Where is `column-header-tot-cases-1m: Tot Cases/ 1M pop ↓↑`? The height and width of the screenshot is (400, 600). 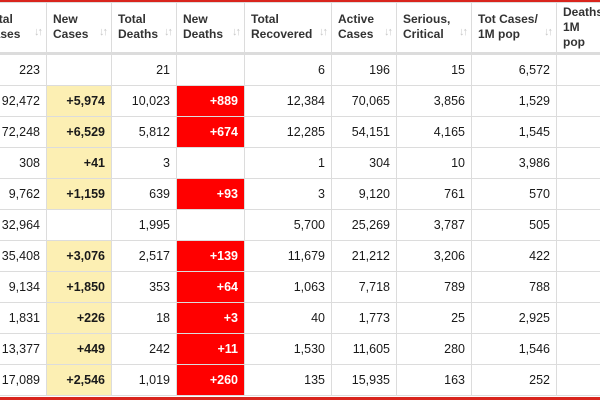
column-header-tot-cases-1m: Tot Cases/ 1M pop ↓↑ is located at coordinates (514, 27).